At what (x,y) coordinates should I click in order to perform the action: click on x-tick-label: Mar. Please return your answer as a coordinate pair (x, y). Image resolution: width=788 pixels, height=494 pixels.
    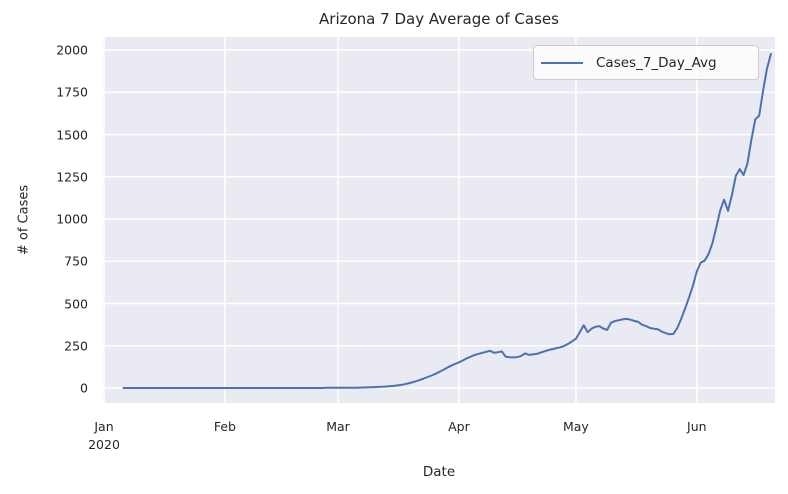
    Looking at the image, I should click on (338, 426).